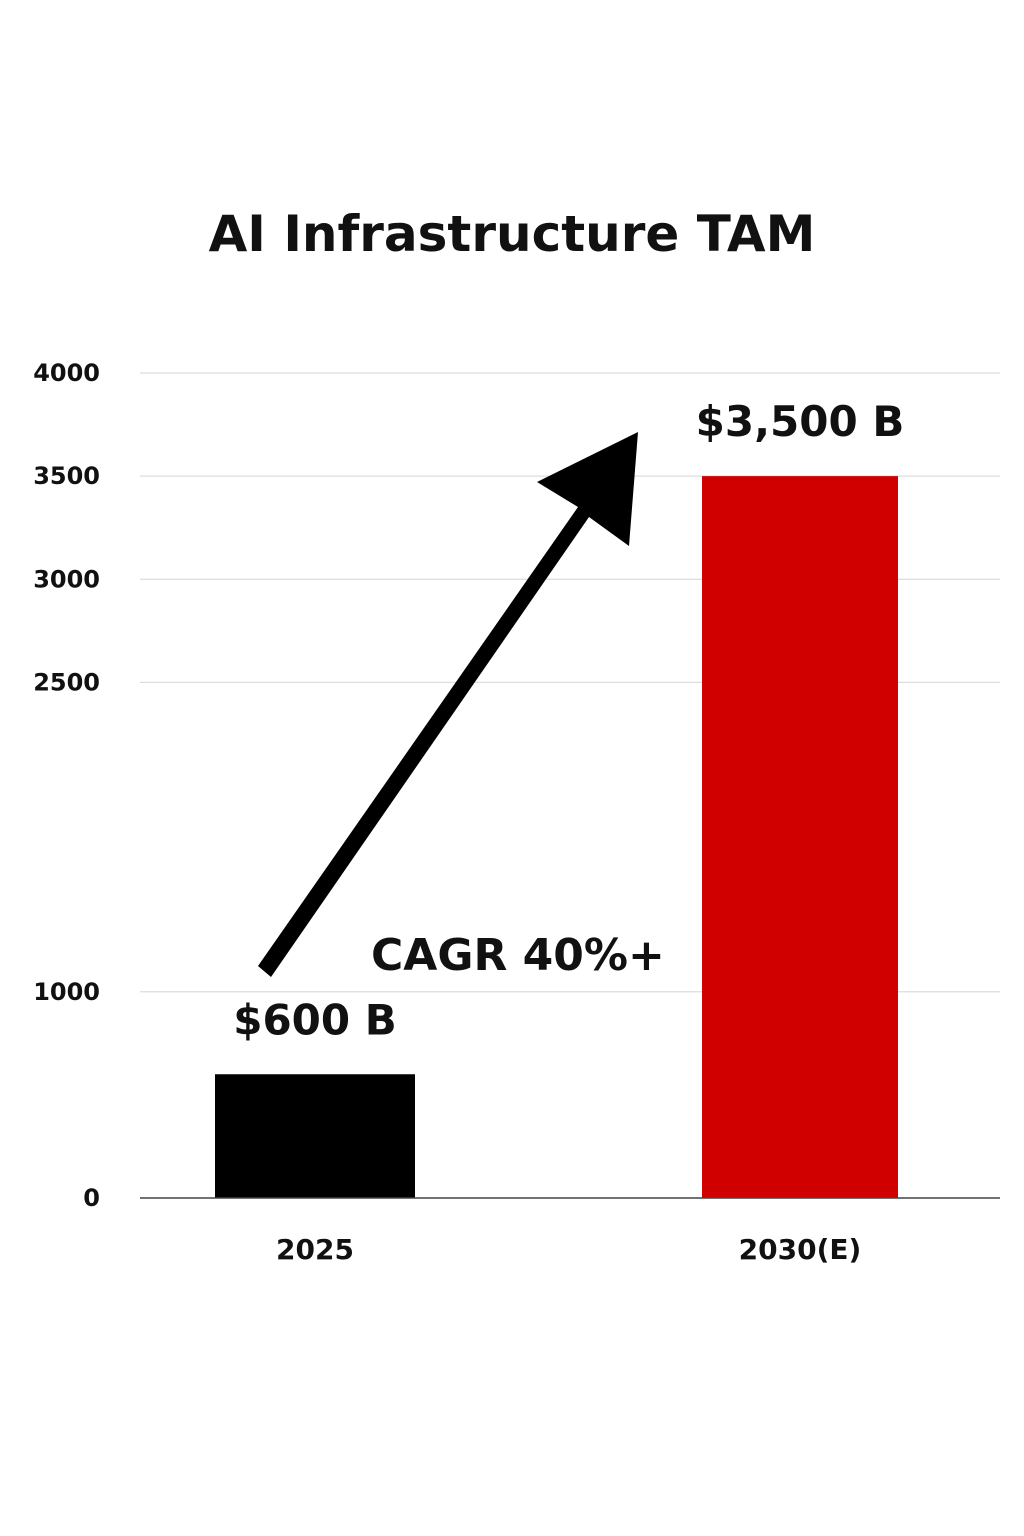  I want to click on x-category-label: 2025, so click(315, 1249).